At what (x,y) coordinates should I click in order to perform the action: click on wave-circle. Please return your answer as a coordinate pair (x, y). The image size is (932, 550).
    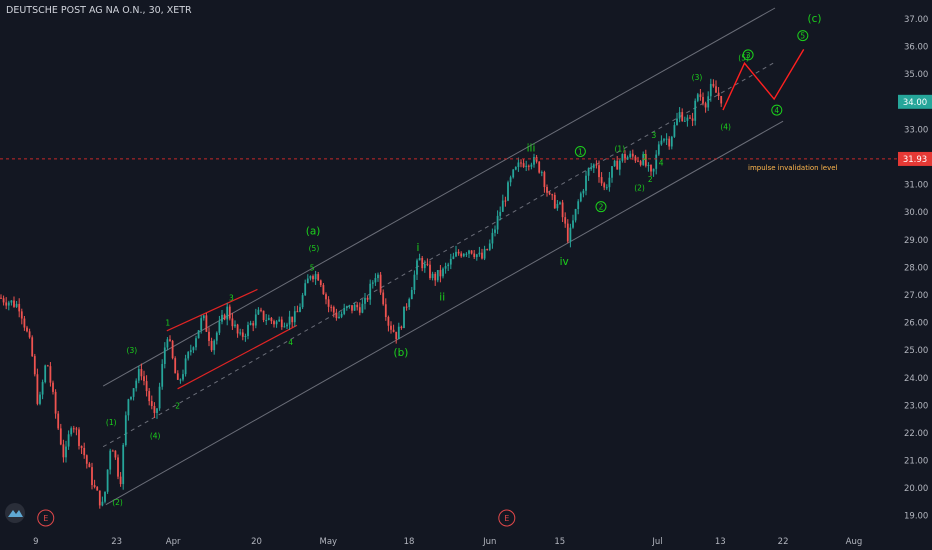
    Looking at the image, I should click on (580, 151).